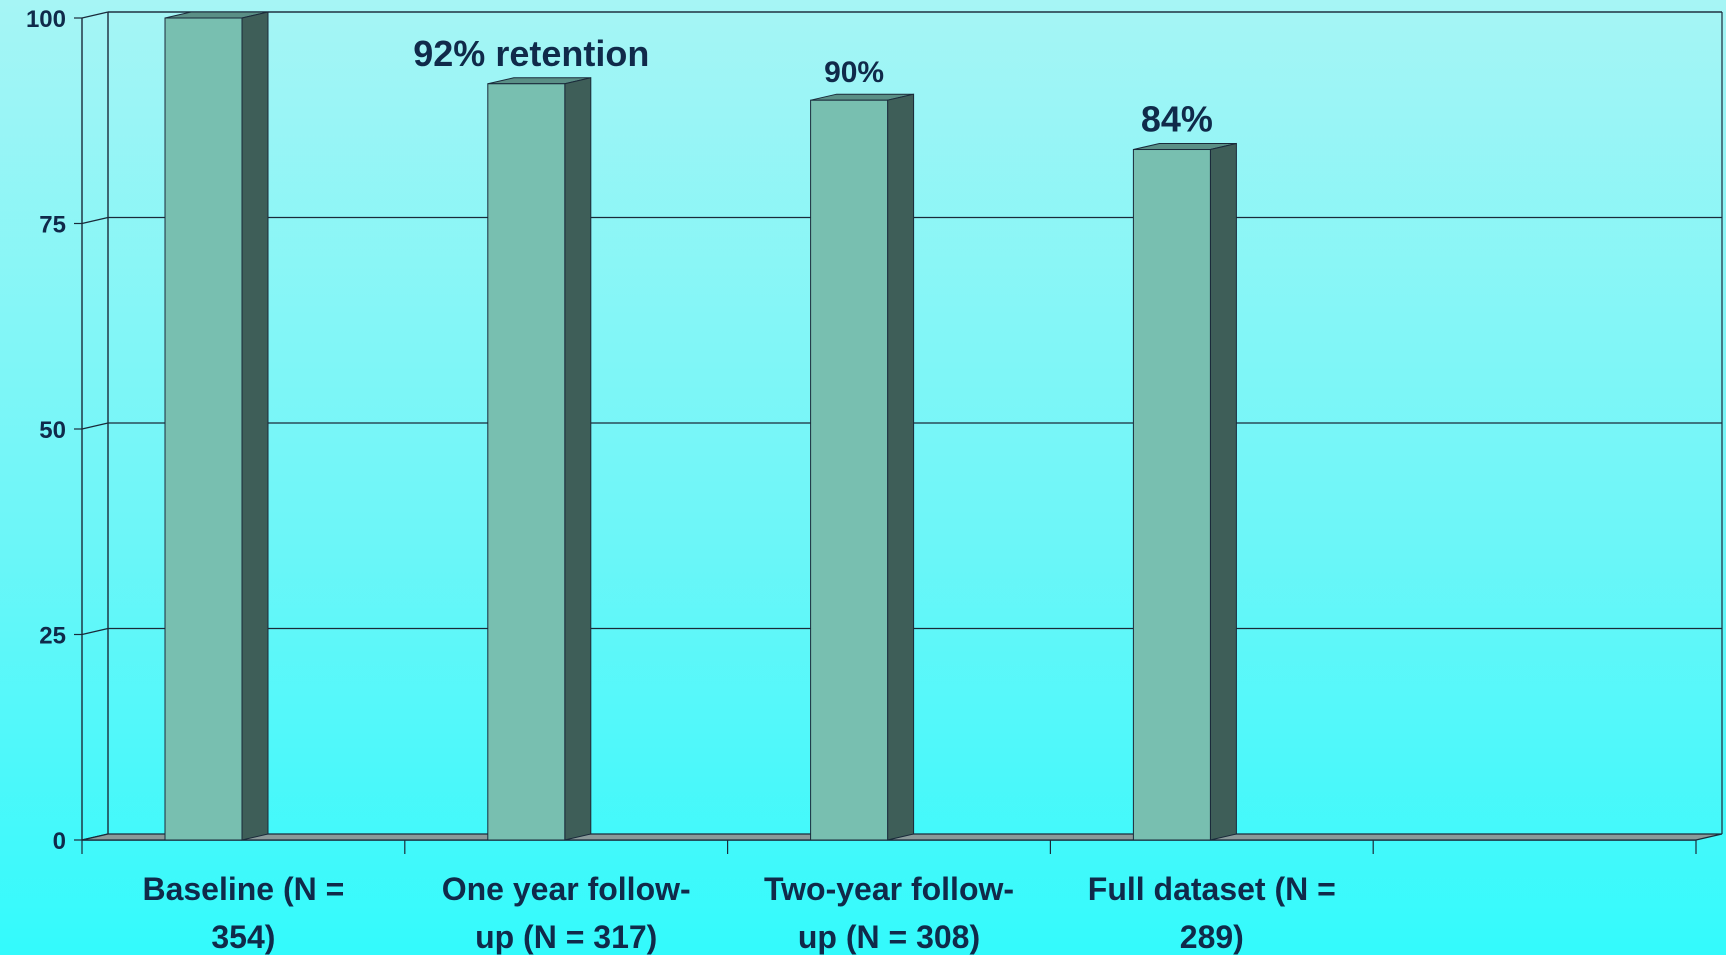 The image size is (1726, 955). Describe the element at coordinates (566, 889) in the screenshot. I see `x-category-label: One year follow-` at that location.